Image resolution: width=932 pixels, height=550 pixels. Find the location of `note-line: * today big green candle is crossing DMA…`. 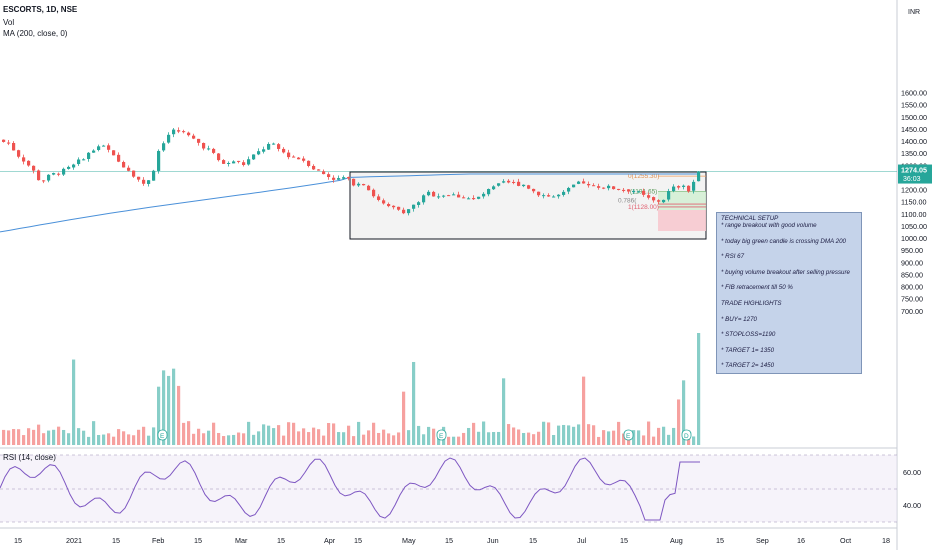

note-line: * today big green candle is crossing DMA… is located at coordinates (783, 241).